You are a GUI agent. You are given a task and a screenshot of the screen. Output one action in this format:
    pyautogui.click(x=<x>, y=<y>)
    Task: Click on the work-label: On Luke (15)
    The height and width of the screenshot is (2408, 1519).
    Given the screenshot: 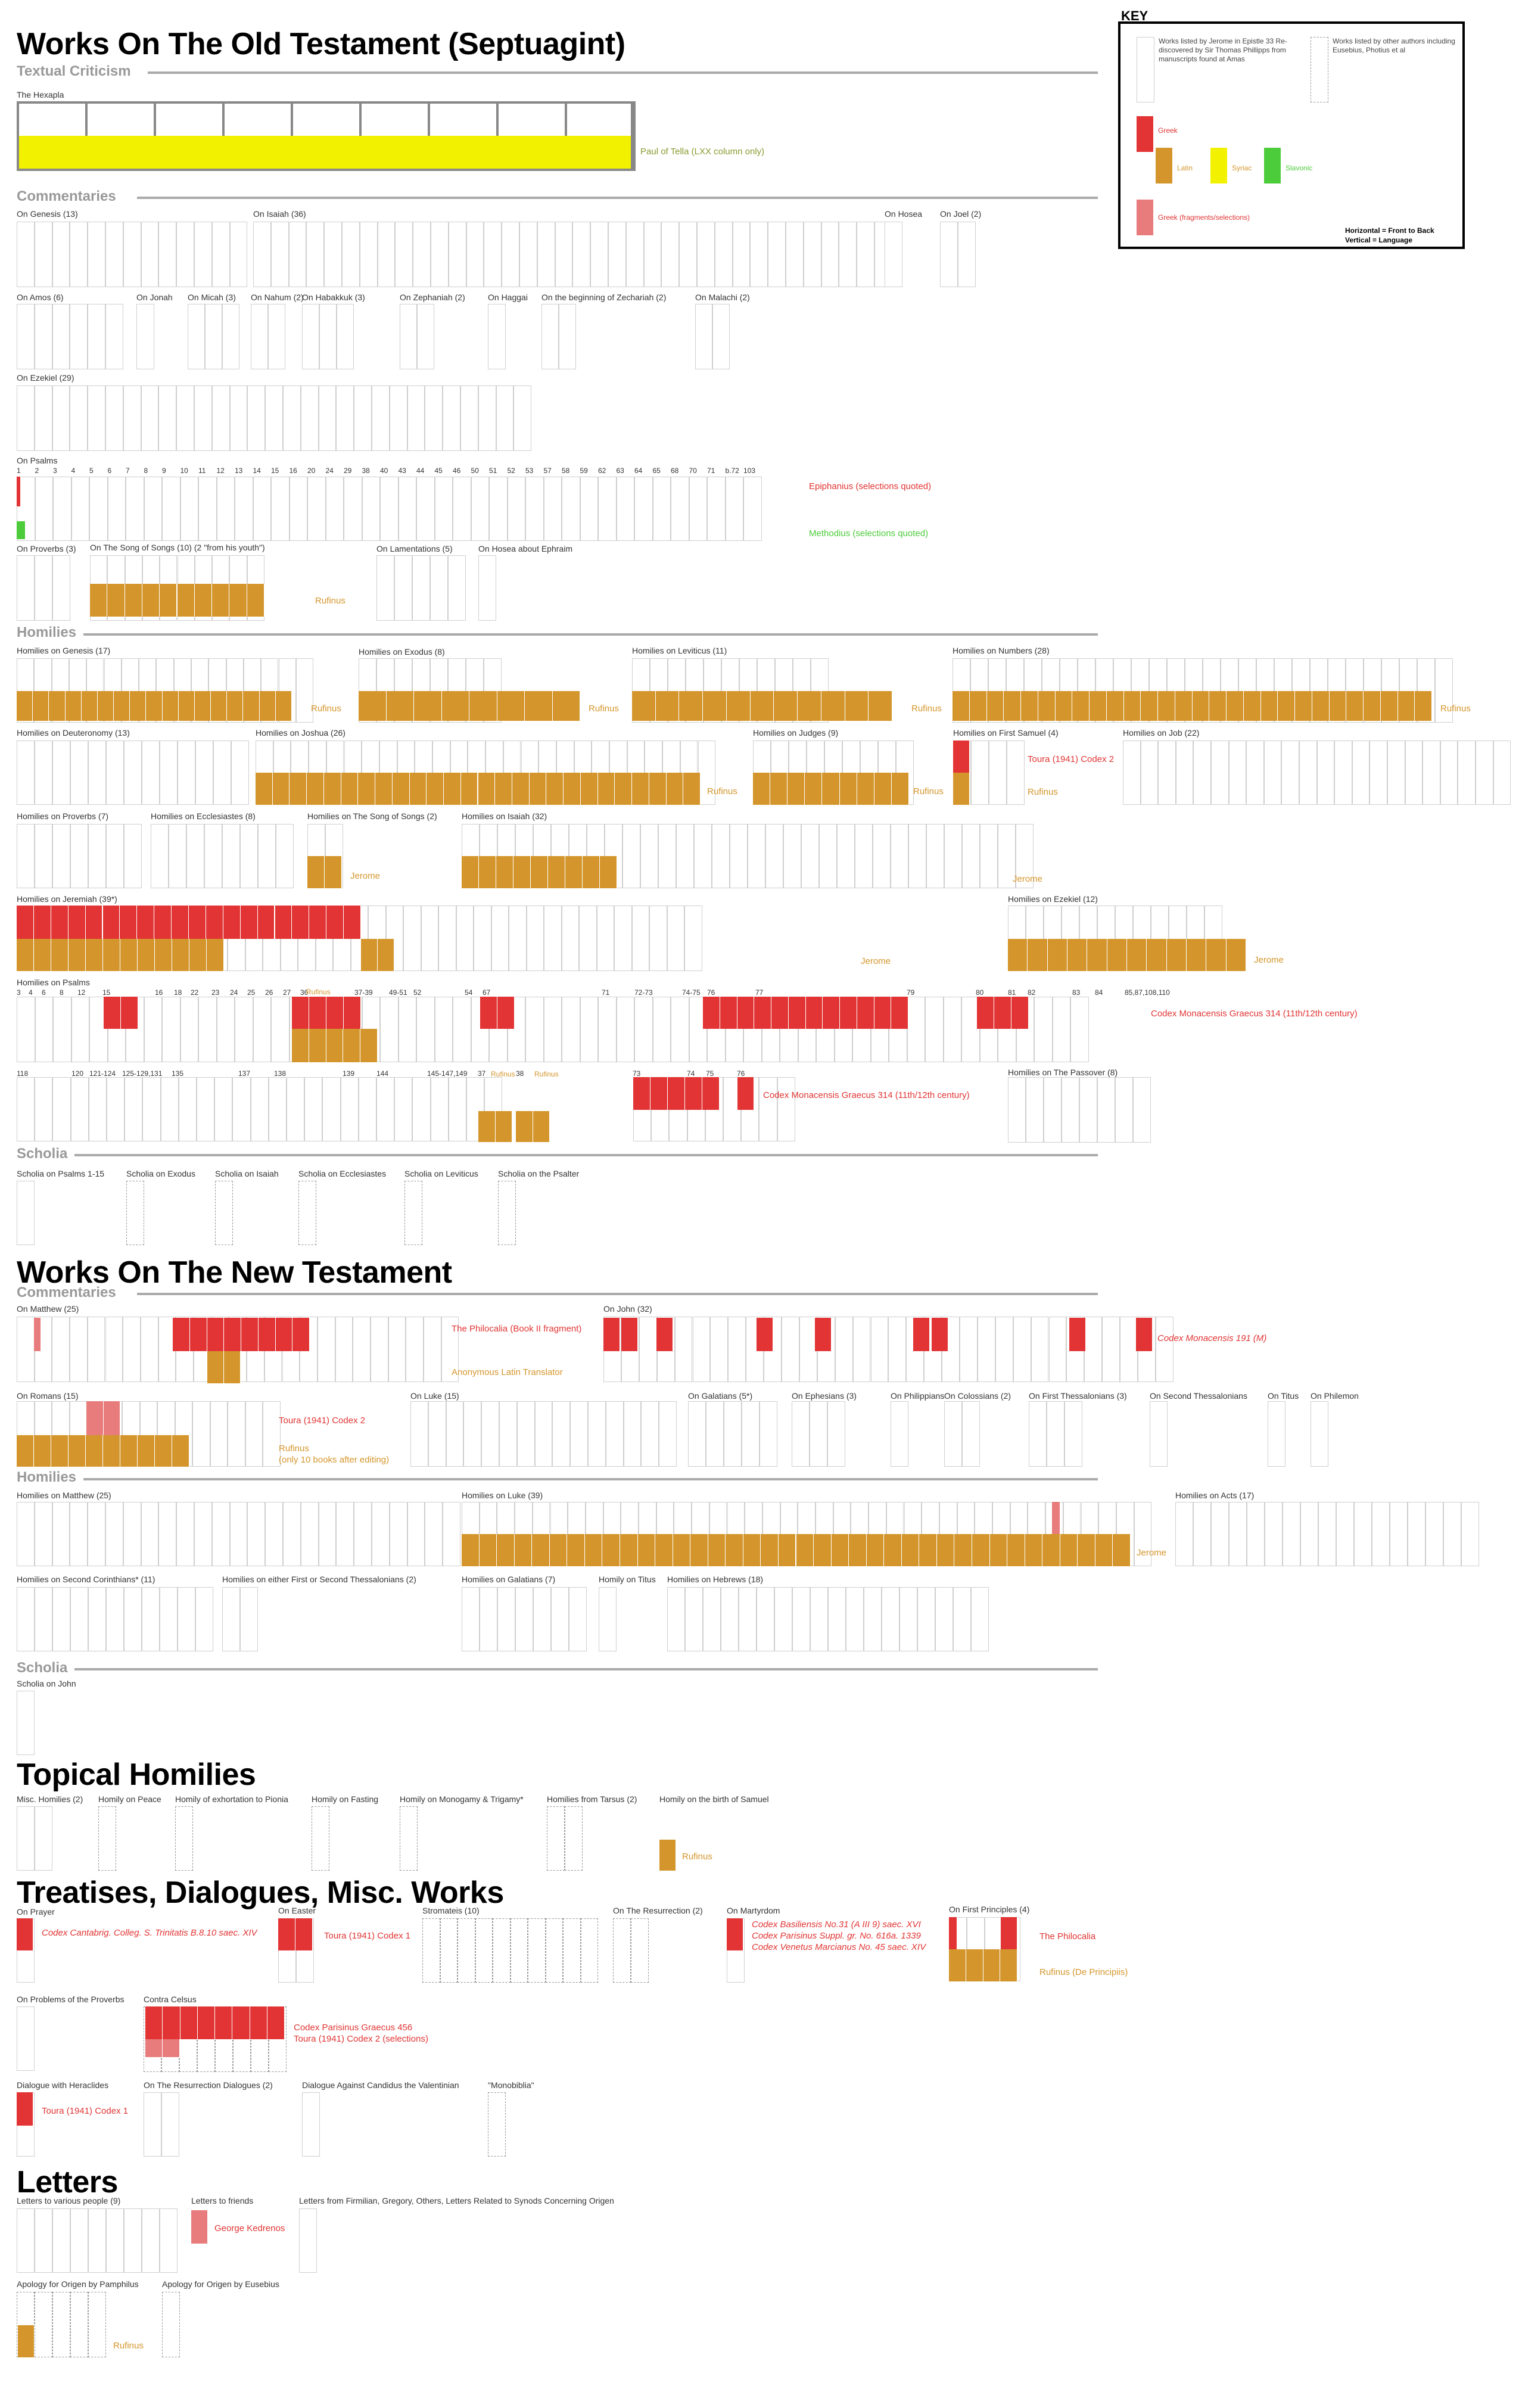 What is the action you would take?
    pyautogui.click(x=435, y=1396)
    